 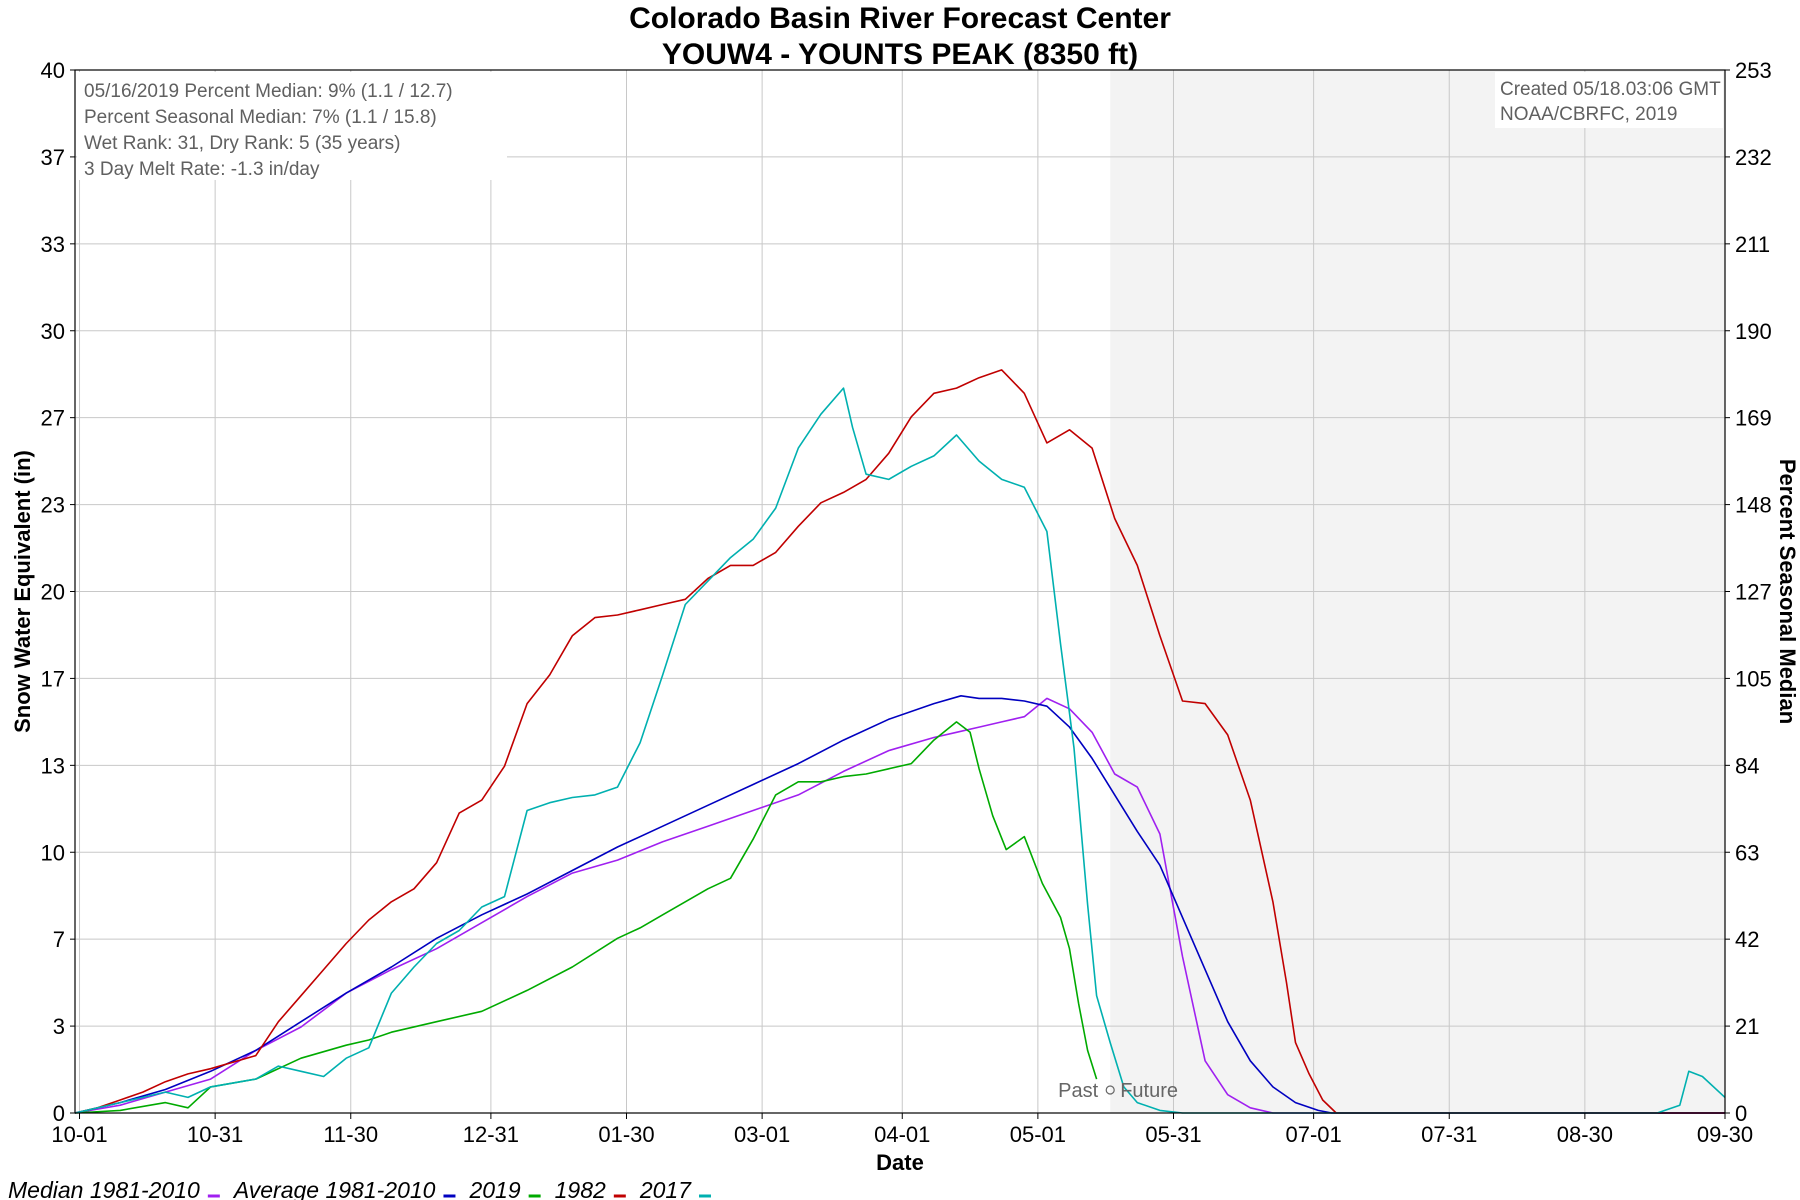 I want to click on y2-tick-label: 42, so click(x=1747, y=939).